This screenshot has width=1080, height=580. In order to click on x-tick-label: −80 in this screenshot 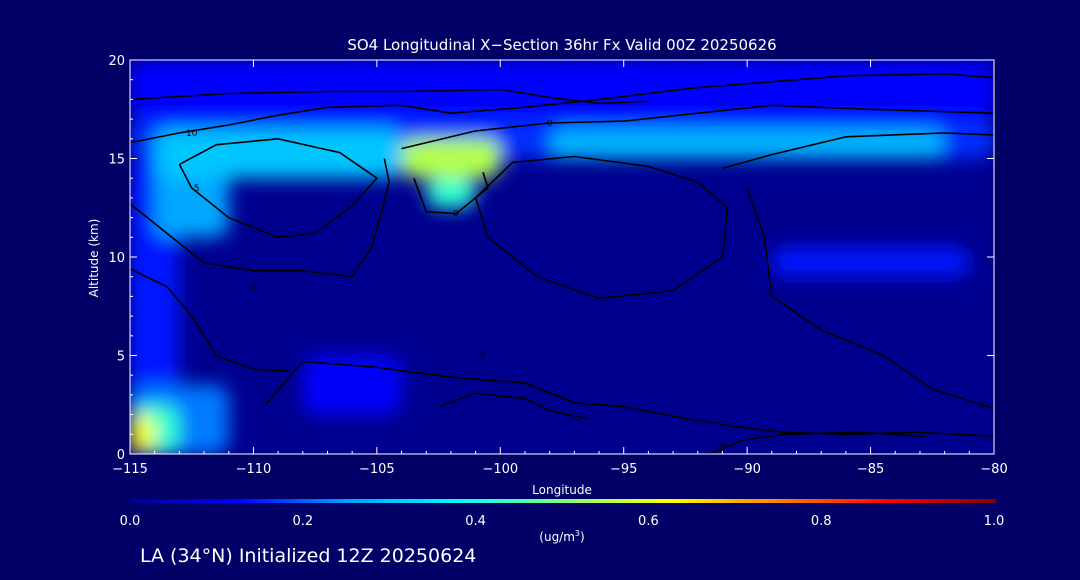, I will do `click(993, 469)`.